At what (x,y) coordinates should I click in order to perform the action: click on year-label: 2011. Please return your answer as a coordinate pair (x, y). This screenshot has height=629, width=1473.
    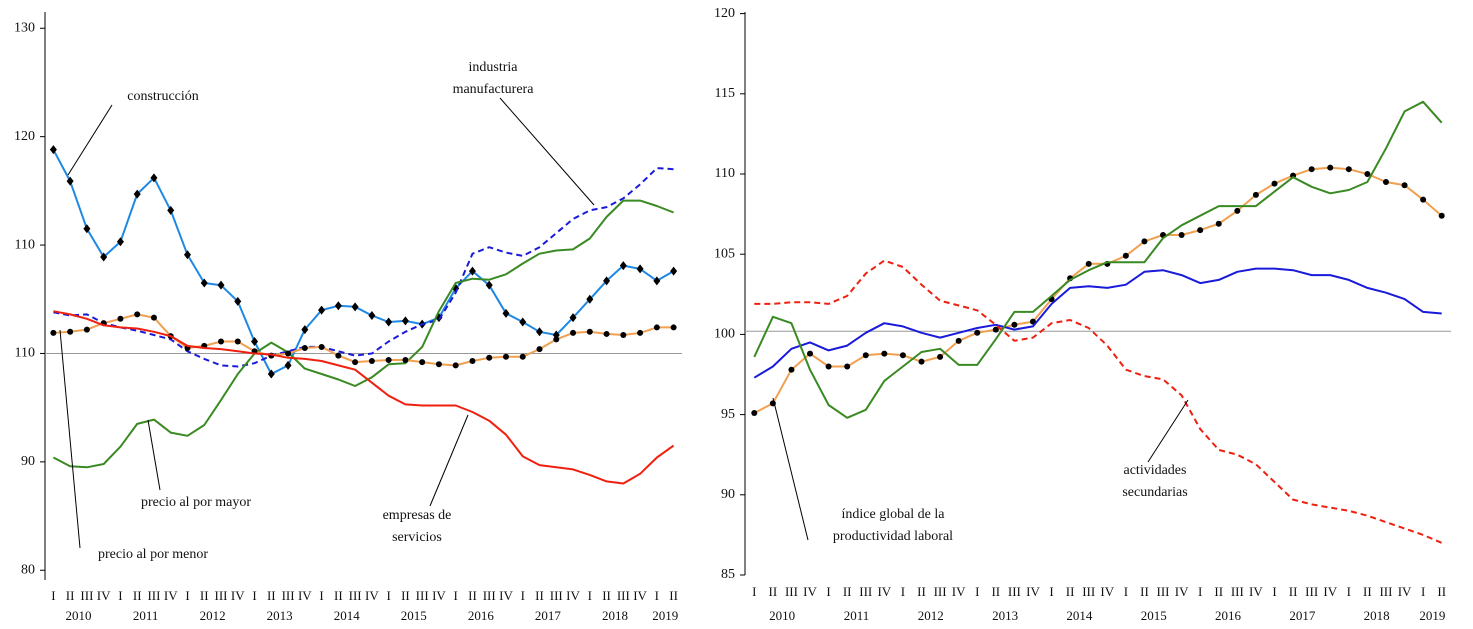
    Looking at the image, I should click on (857, 615).